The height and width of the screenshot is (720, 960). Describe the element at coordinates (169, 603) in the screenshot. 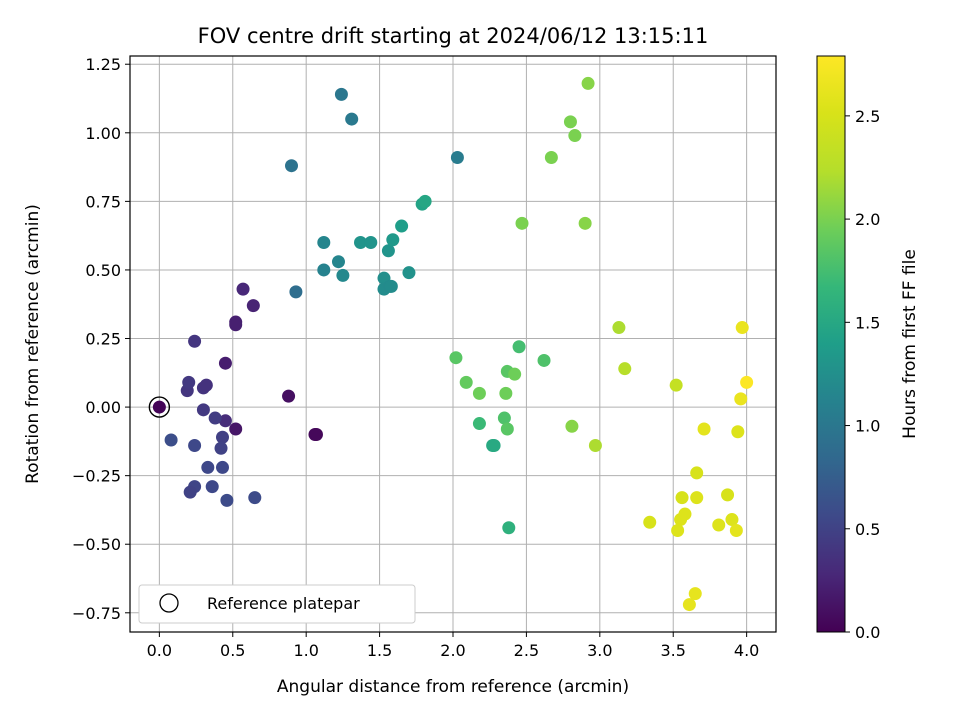

I see `legend-marker` at that location.